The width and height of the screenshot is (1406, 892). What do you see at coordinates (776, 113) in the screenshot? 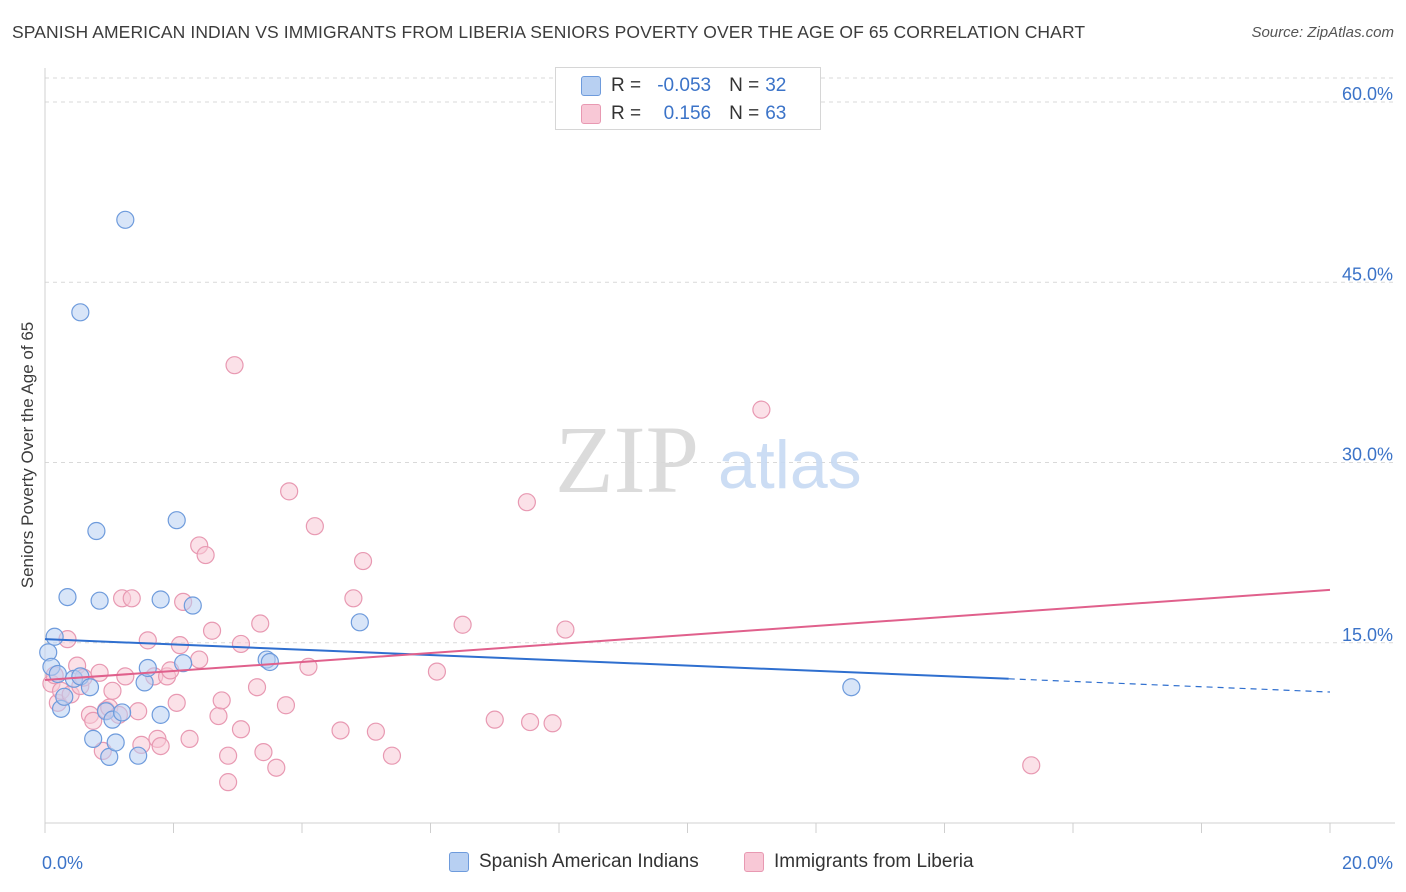
I see `legend-n-value: 63` at bounding box center [776, 113].